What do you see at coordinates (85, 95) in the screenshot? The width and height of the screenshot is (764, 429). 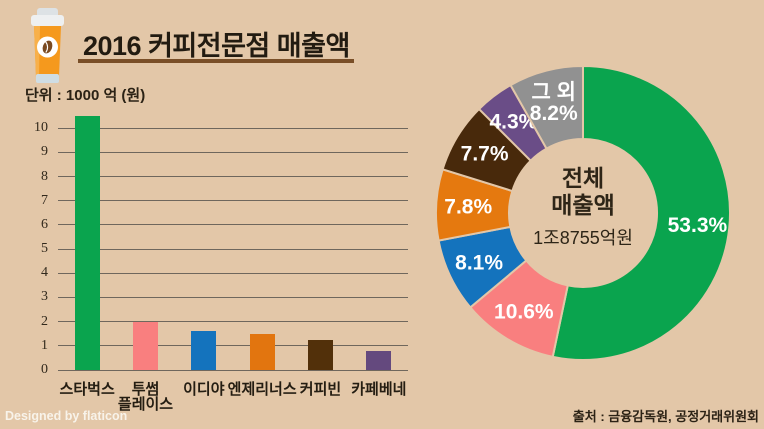 I see `unit-label: 단위 : 1000 억 (원)` at bounding box center [85, 95].